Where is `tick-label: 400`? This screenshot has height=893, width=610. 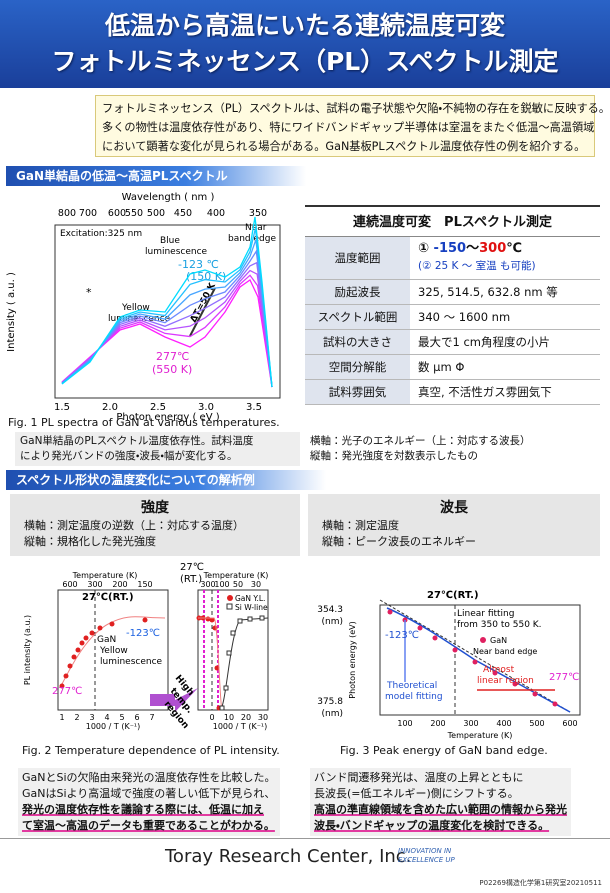 tick-label: 400 is located at coordinates (216, 213).